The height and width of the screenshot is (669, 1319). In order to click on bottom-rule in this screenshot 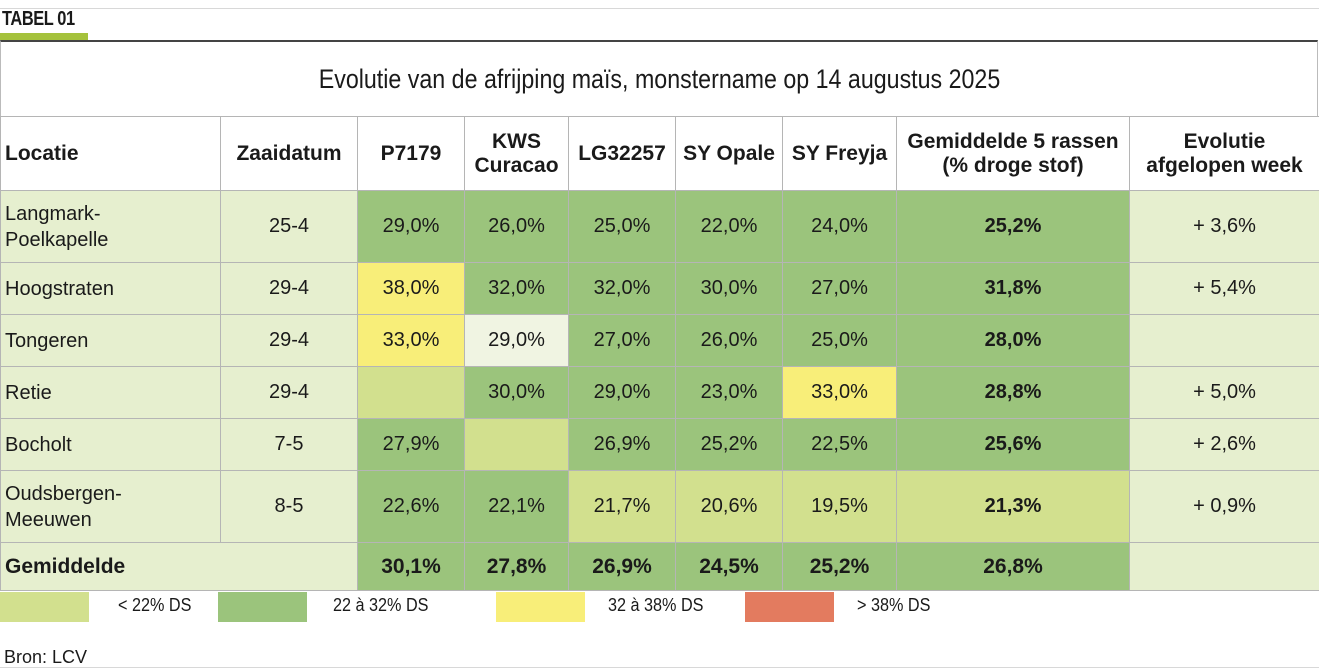, I will do `click(659, 667)`.